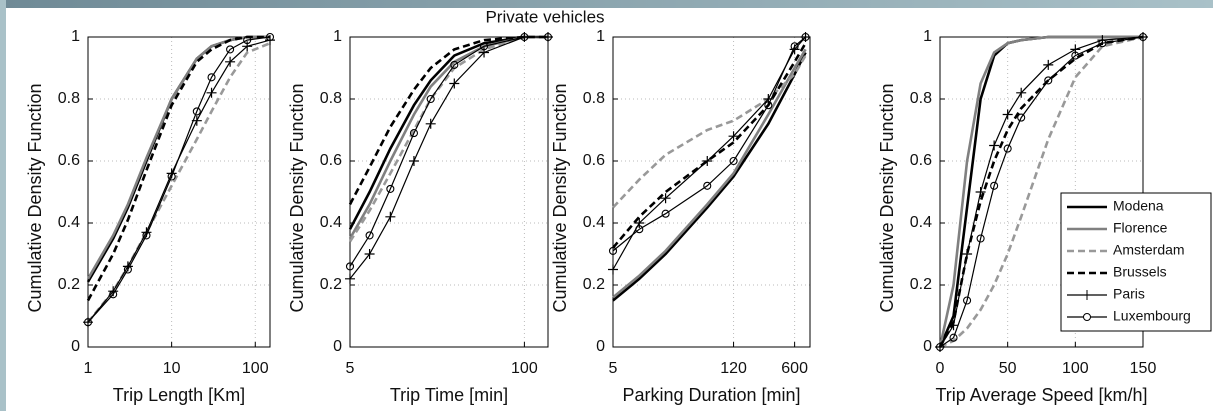 The image size is (1213, 411). Describe the element at coordinates (1008, 368) in the screenshot. I see `x-tick-label: 50` at that location.